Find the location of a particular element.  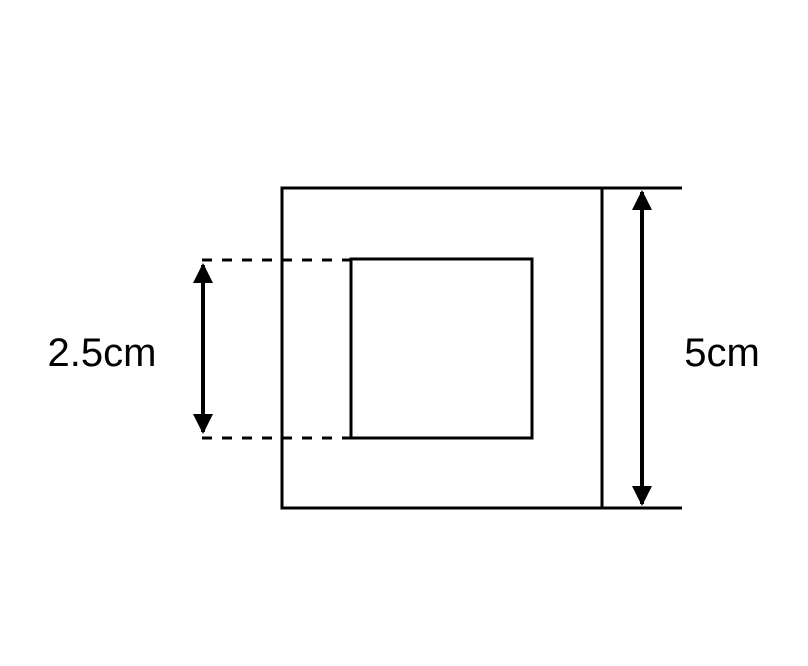

outer-dimension-label: 5cm is located at coordinates (722, 353).